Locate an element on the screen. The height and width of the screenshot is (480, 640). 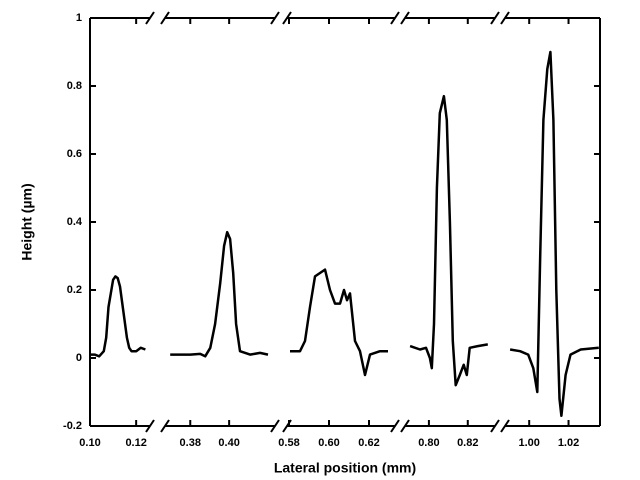
x-tick-label: 0.60 is located at coordinates (328, 443).